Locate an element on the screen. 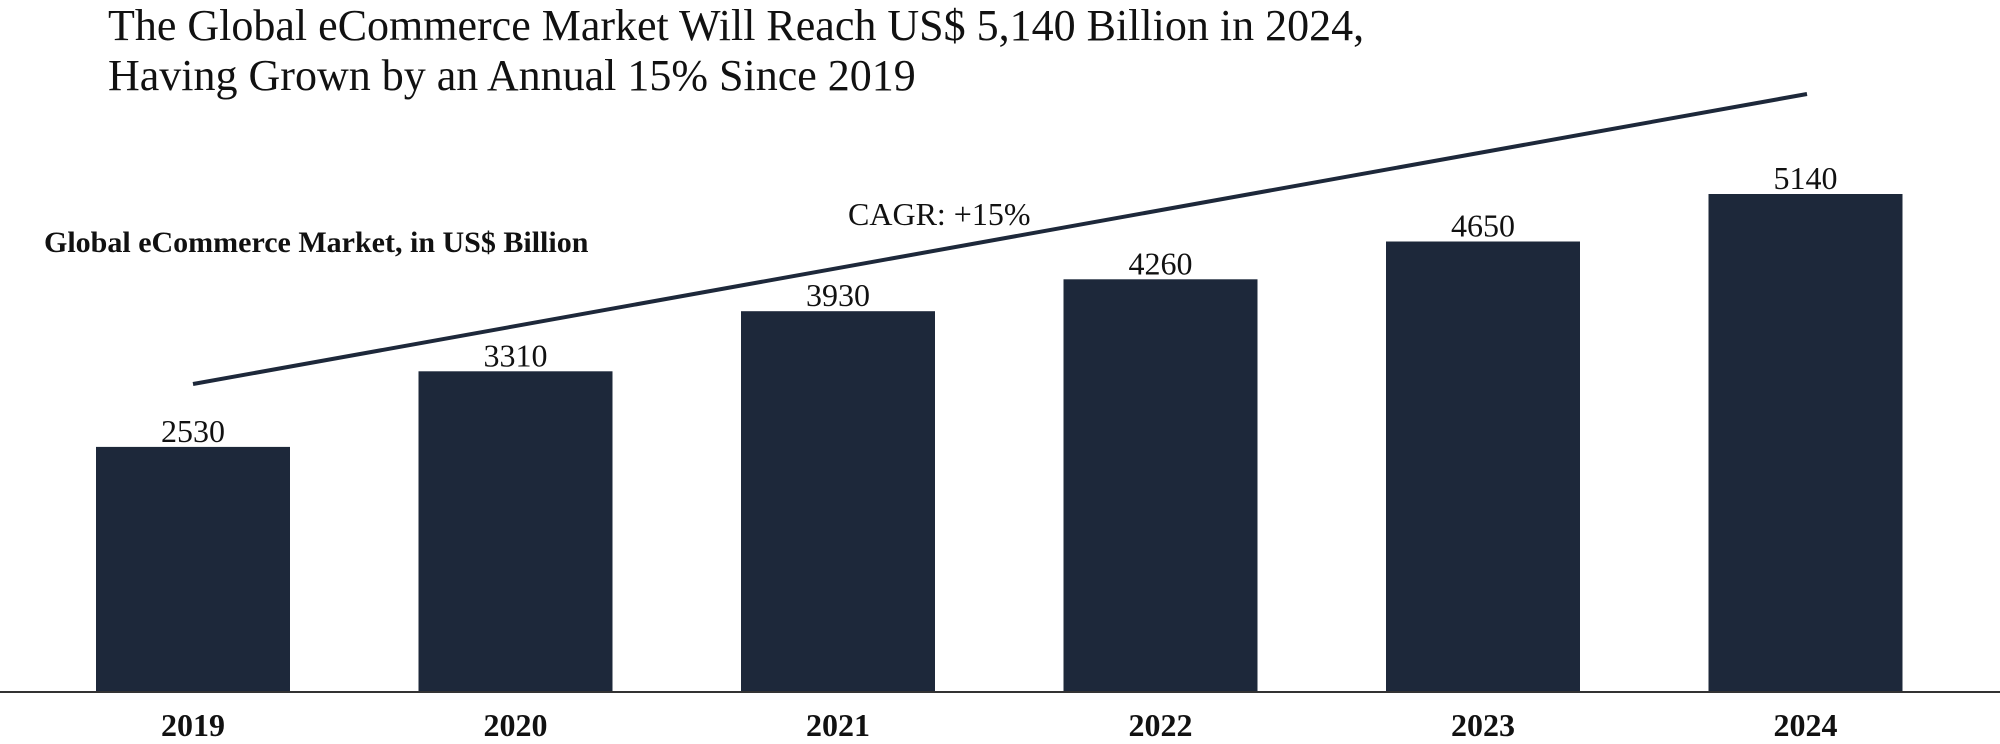 This screenshot has height=744, width=2000. value-label-2020: 3310 is located at coordinates (516, 355).